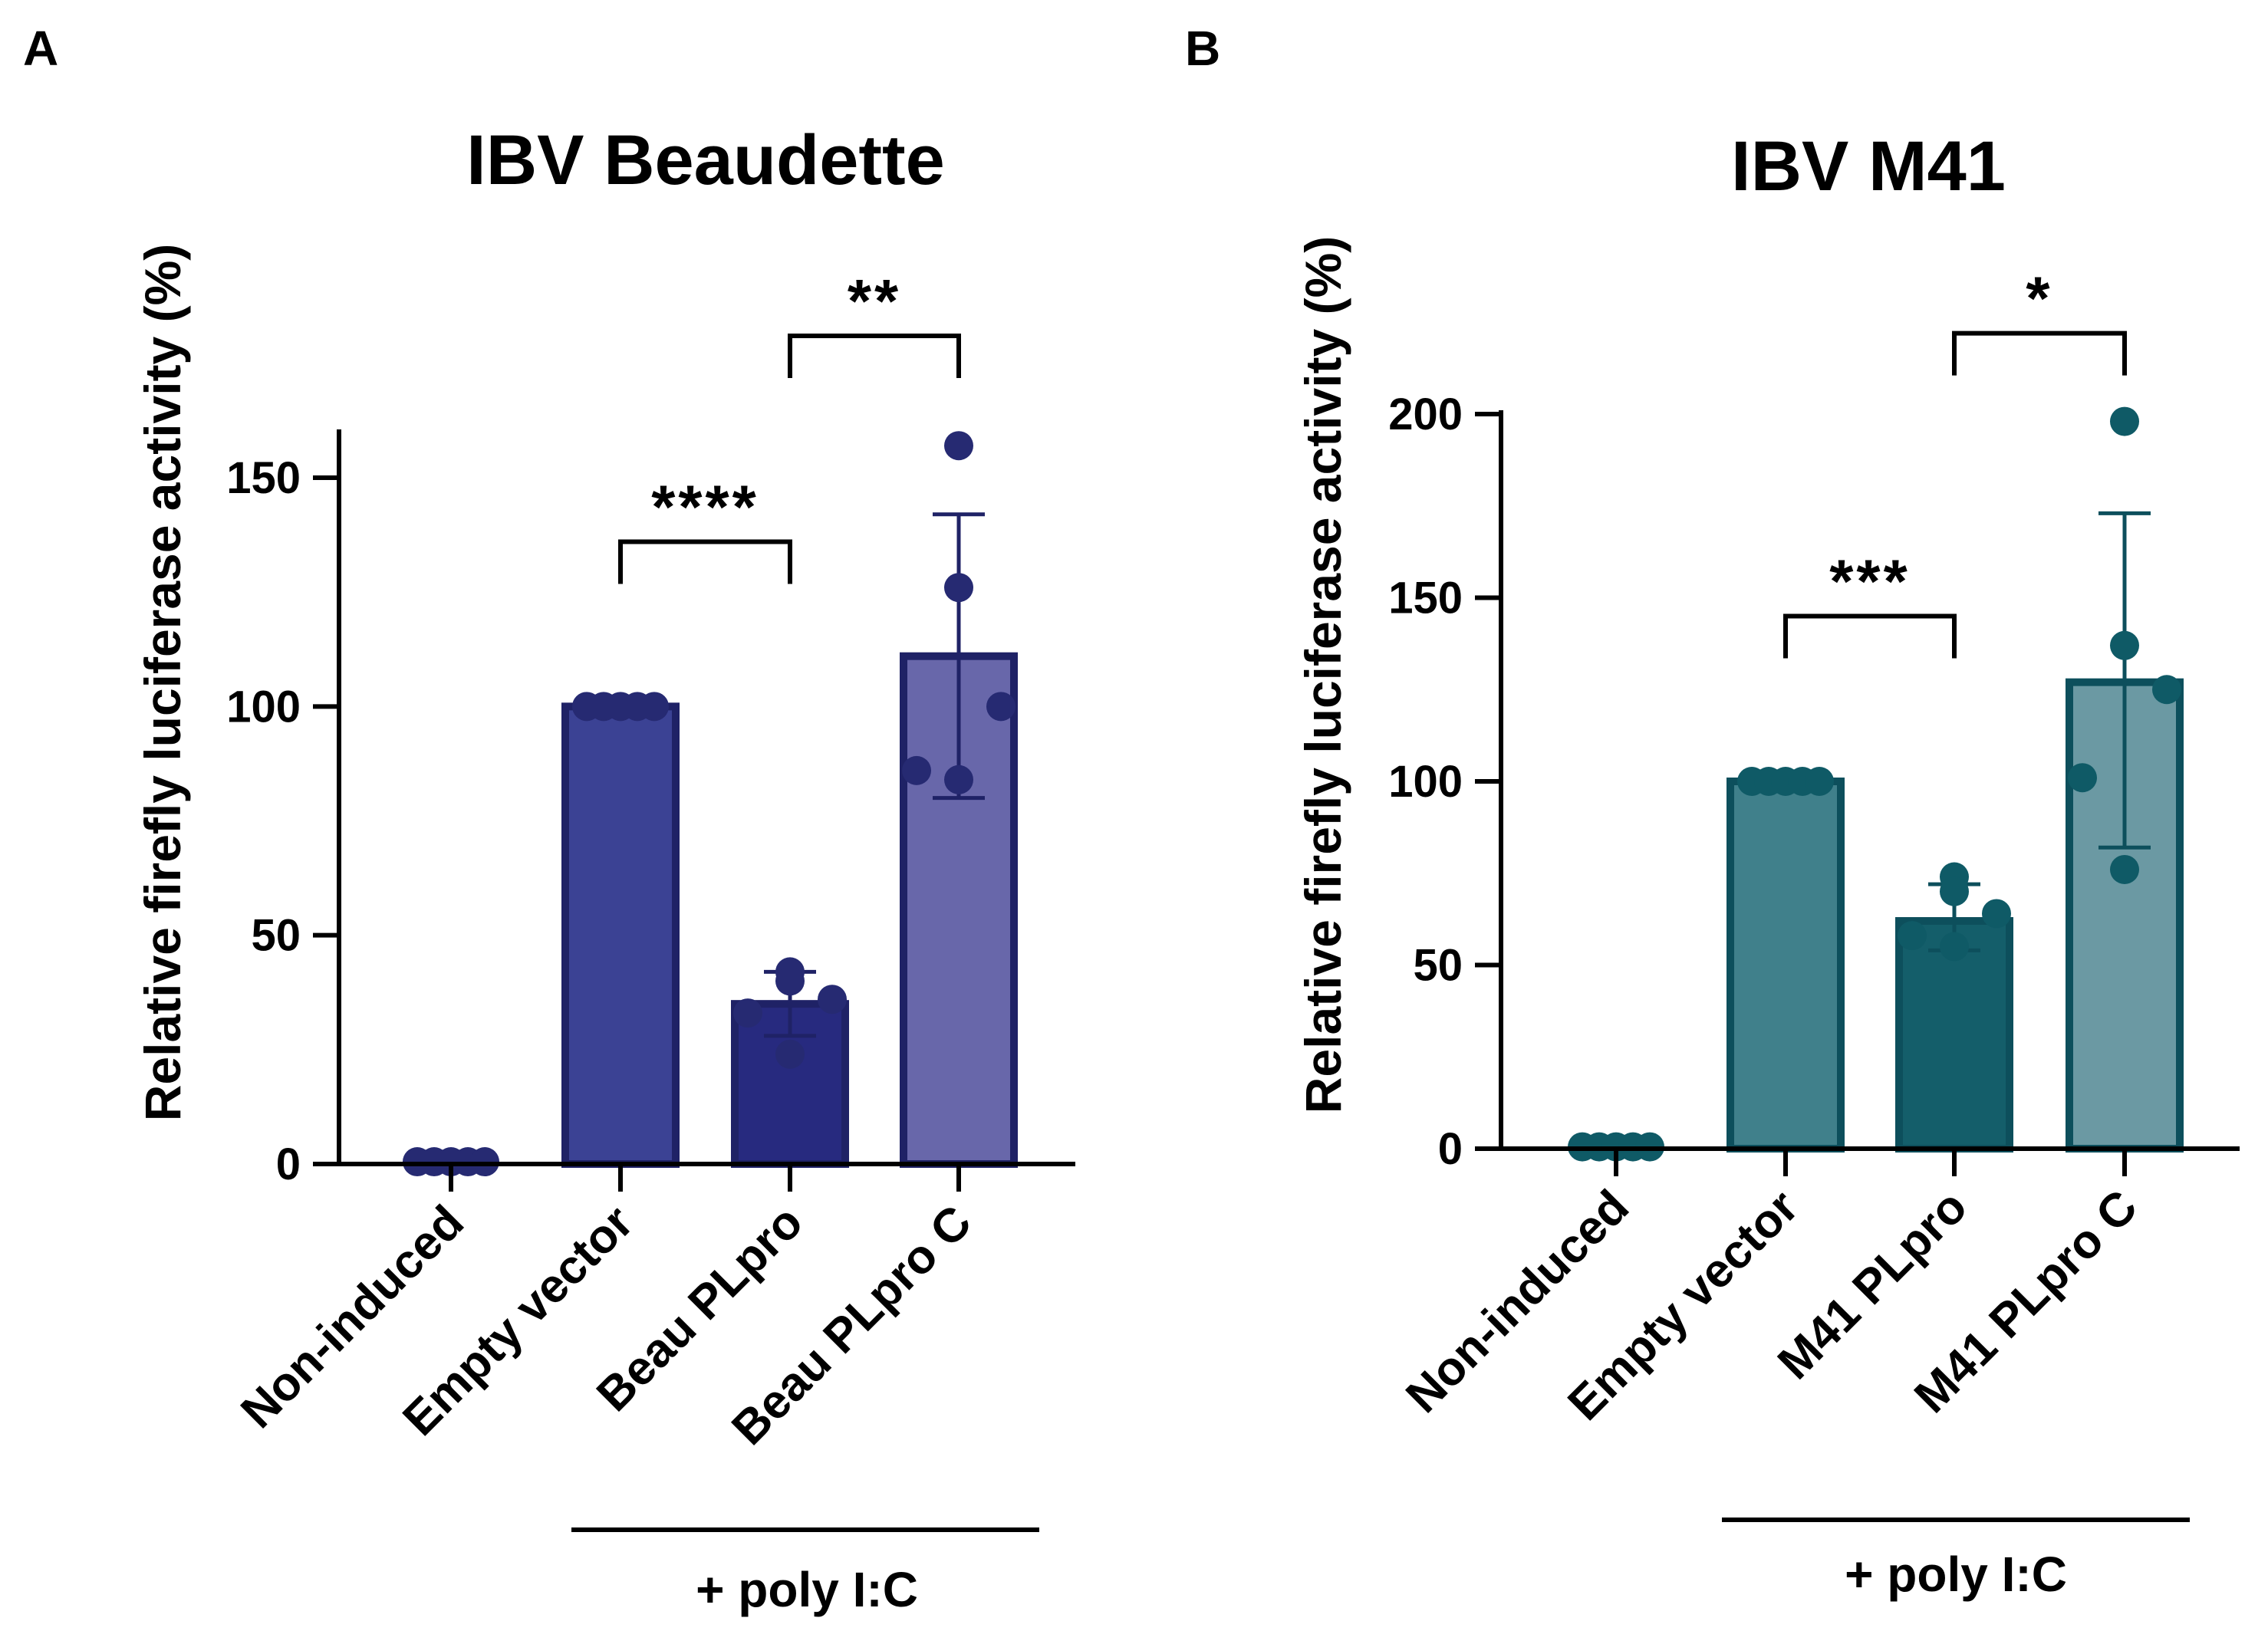  What do you see at coordinates (1868, 166) in the screenshot?
I see `chart-title: IBV M41` at bounding box center [1868, 166].